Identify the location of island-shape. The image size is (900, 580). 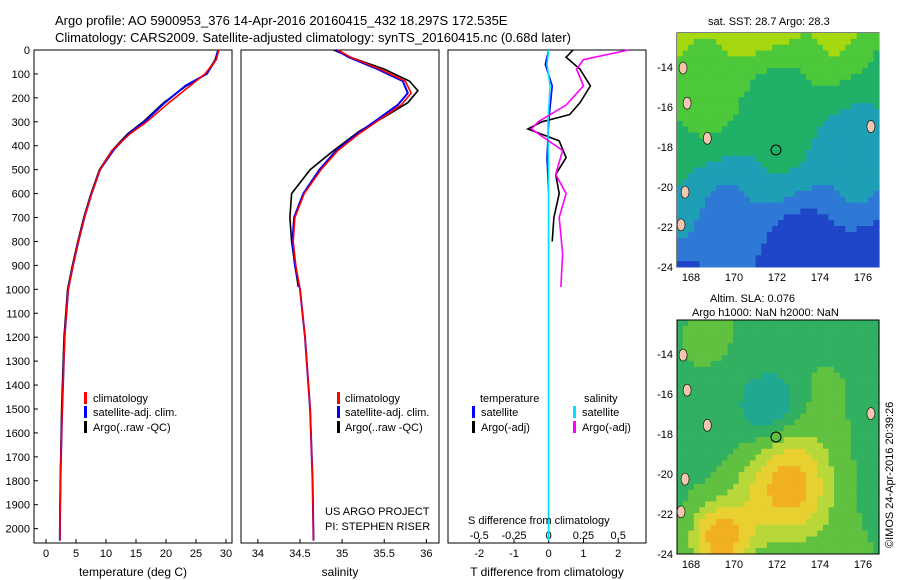
(683, 355).